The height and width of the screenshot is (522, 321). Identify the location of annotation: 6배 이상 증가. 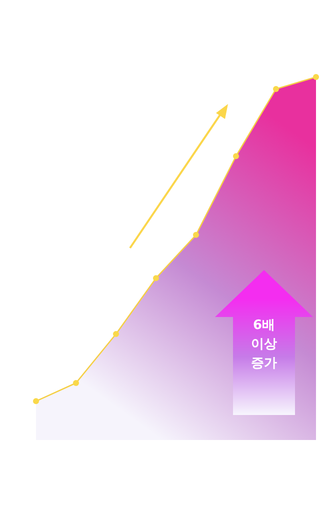
(264, 344).